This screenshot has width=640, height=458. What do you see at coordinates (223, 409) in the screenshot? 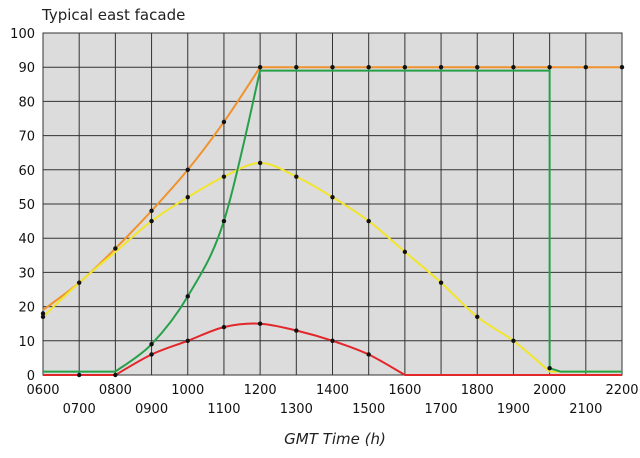
I see `x-tick-label: 1100` at bounding box center [223, 409].